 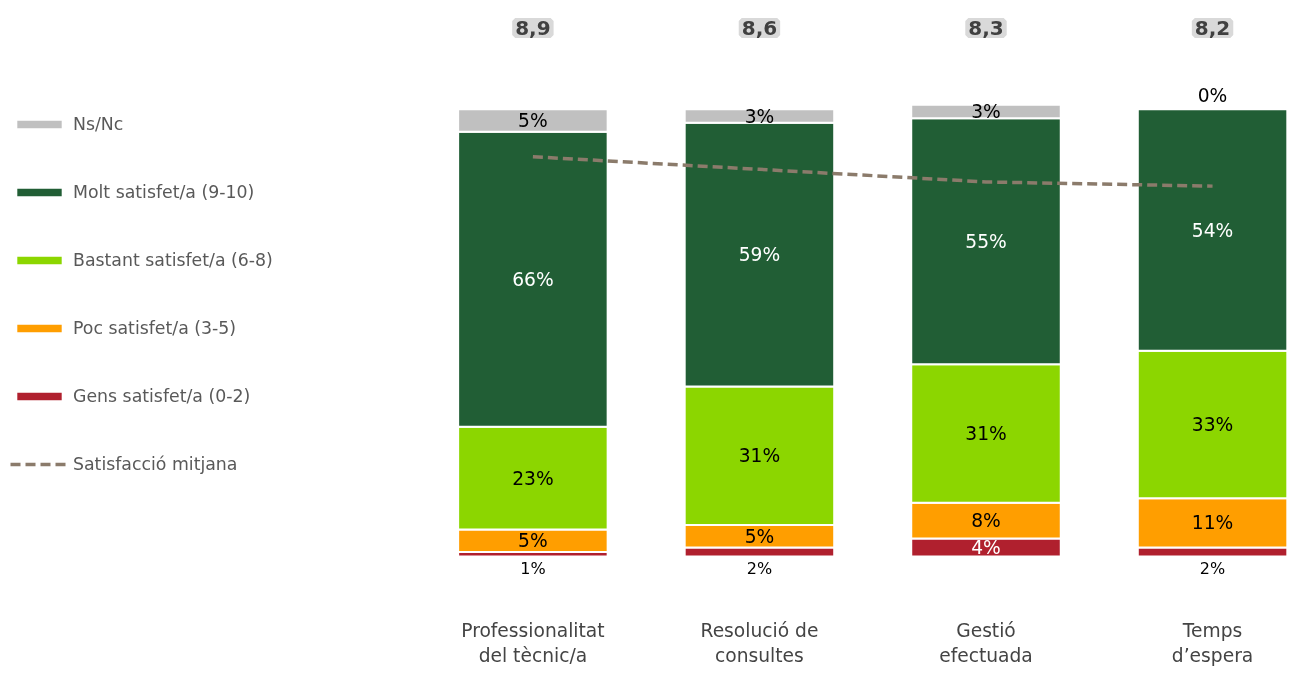 What do you see at coordinates (533, 279) in the screenshot?
I see `data-label: 66%` at bounding box center [533, 279].